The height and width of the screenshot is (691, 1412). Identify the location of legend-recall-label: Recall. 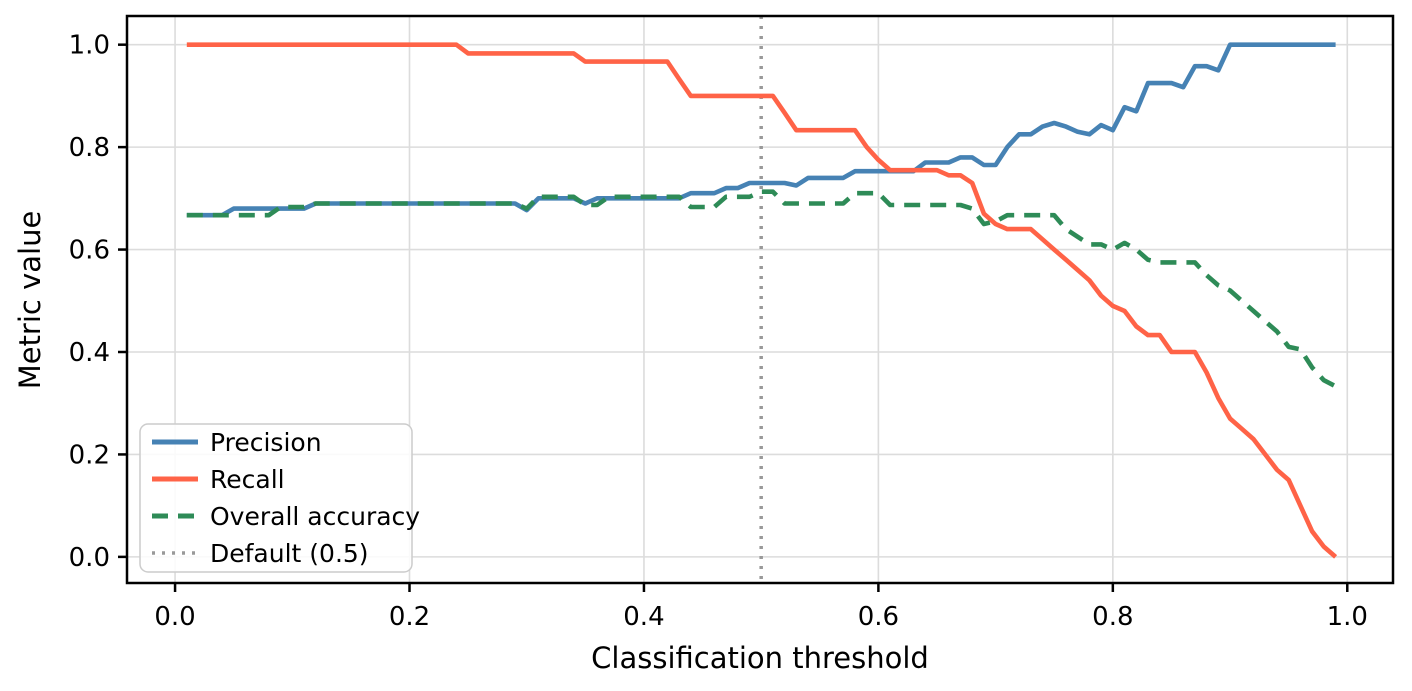
(247, 479).